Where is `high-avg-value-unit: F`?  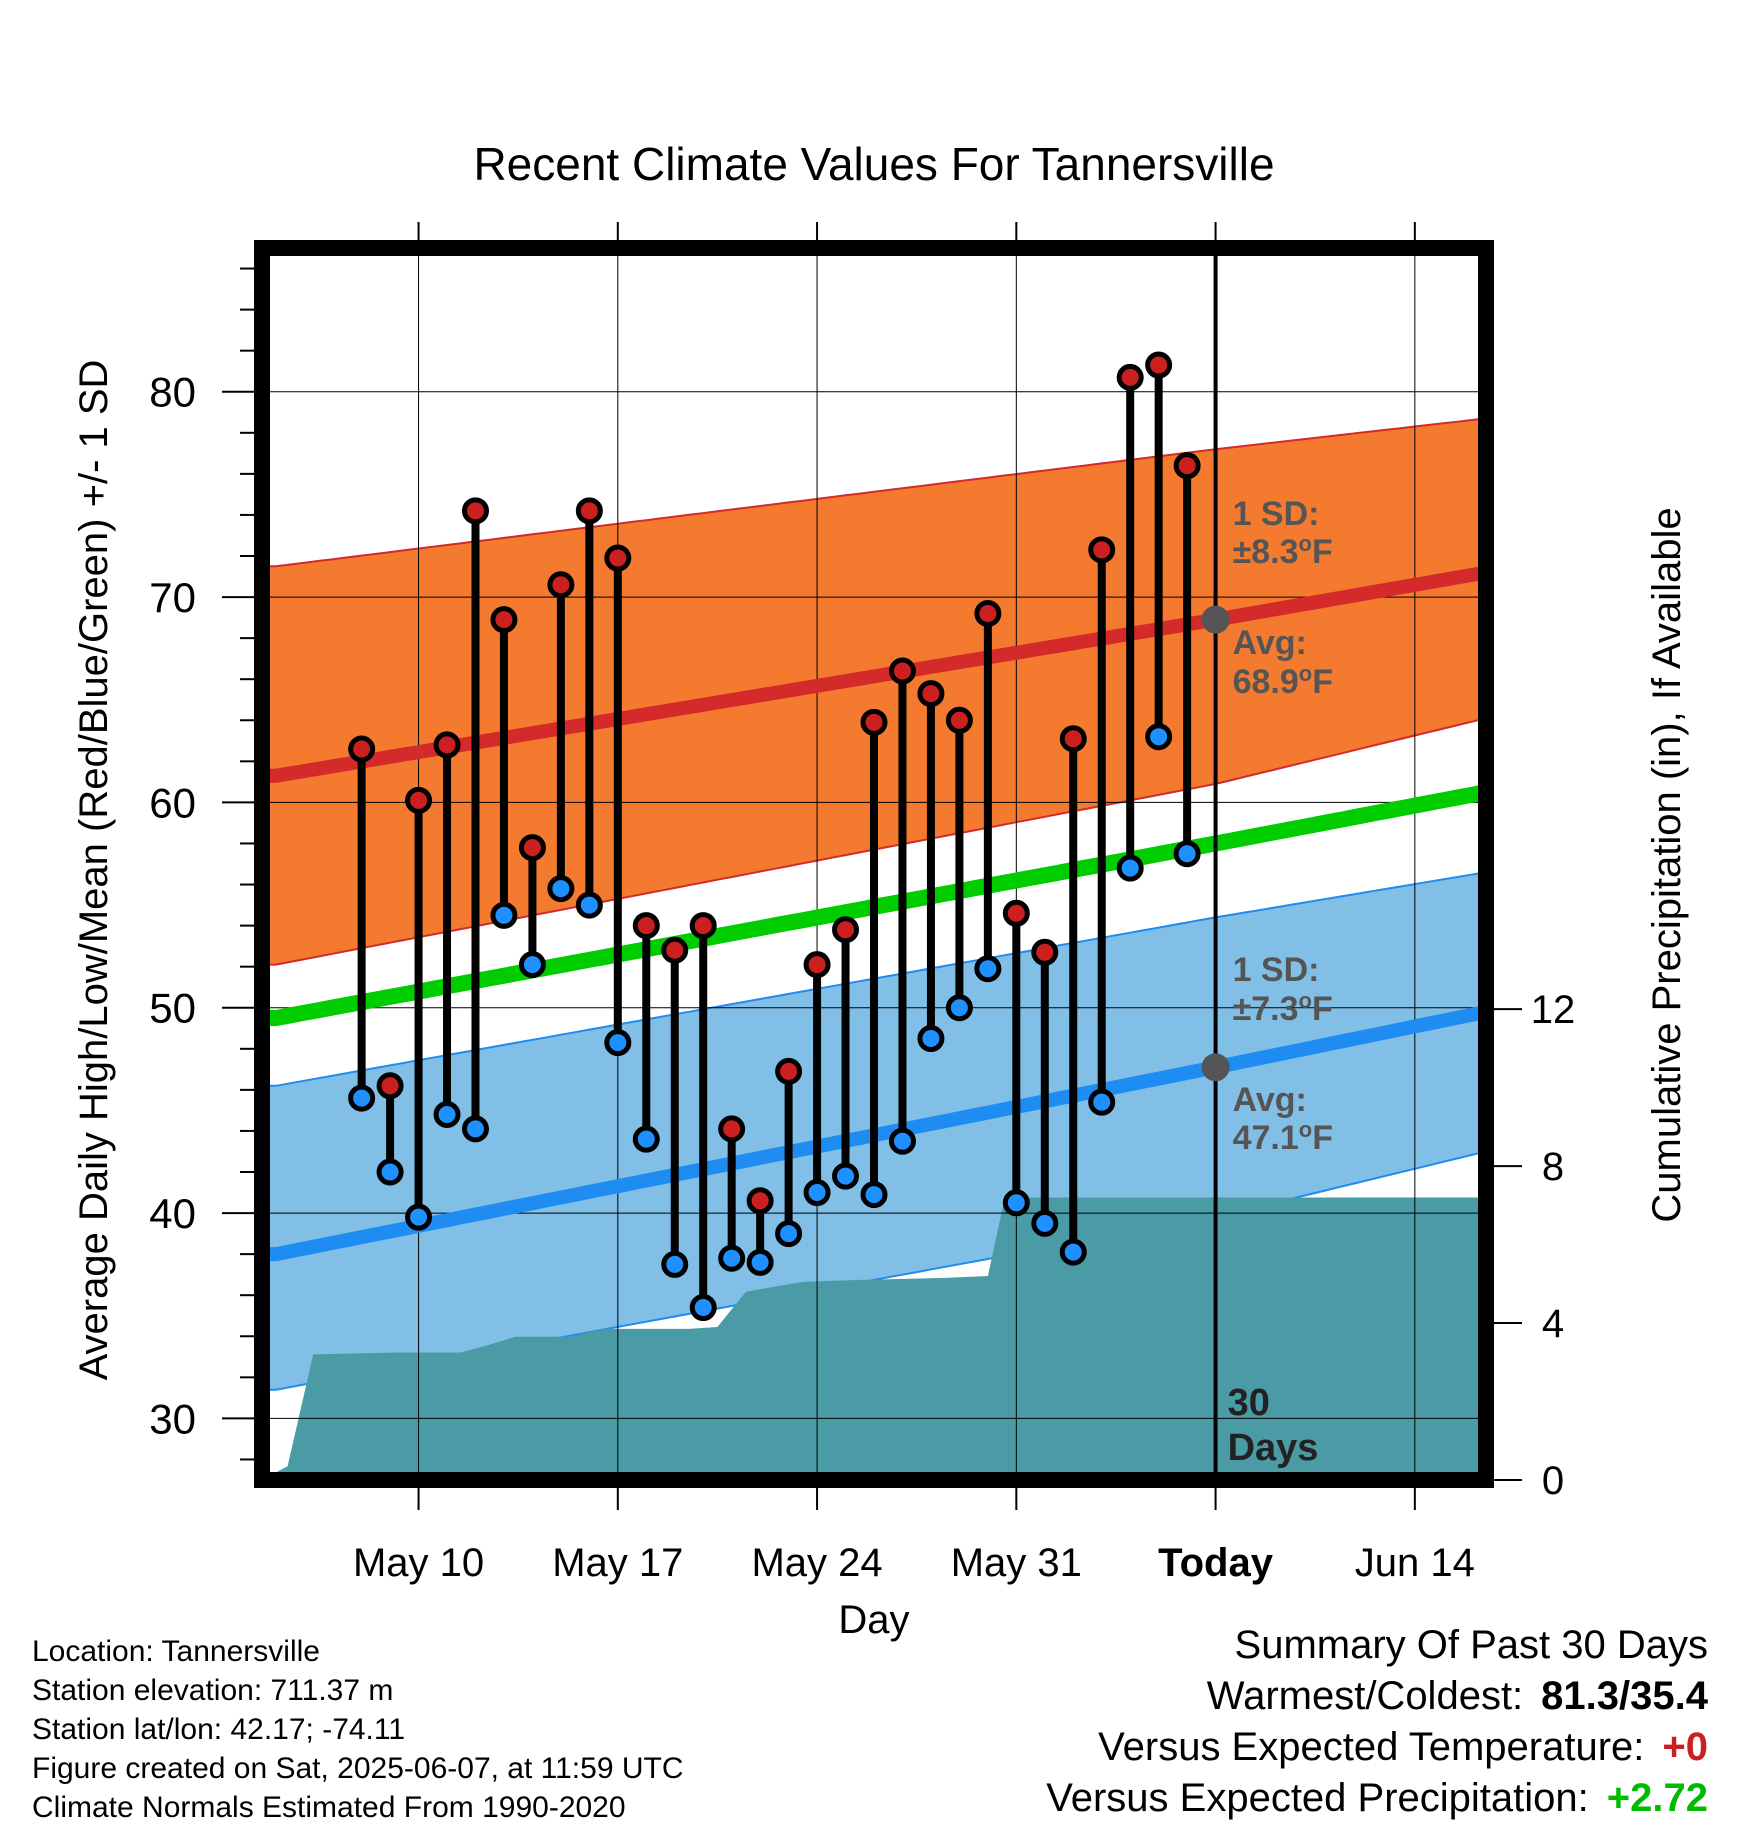
high-avg-value-unit: F is located at coordinates (1322, 682).